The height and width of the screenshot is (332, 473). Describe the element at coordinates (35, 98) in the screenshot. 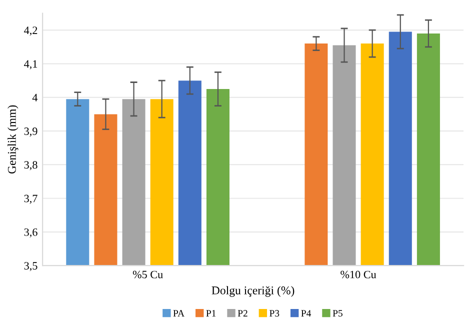

I see `y-tick-label: 4` at that location.